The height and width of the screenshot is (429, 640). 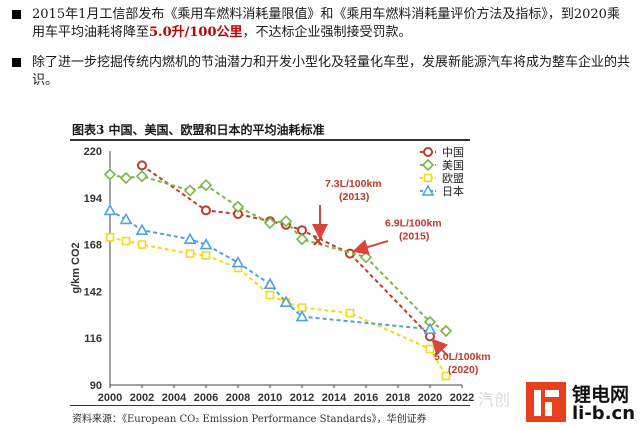 What do you see at coordinates (398, 398) in the screenshot?
I see `x-tick-label: 2018` at bounding box center [398, 398].